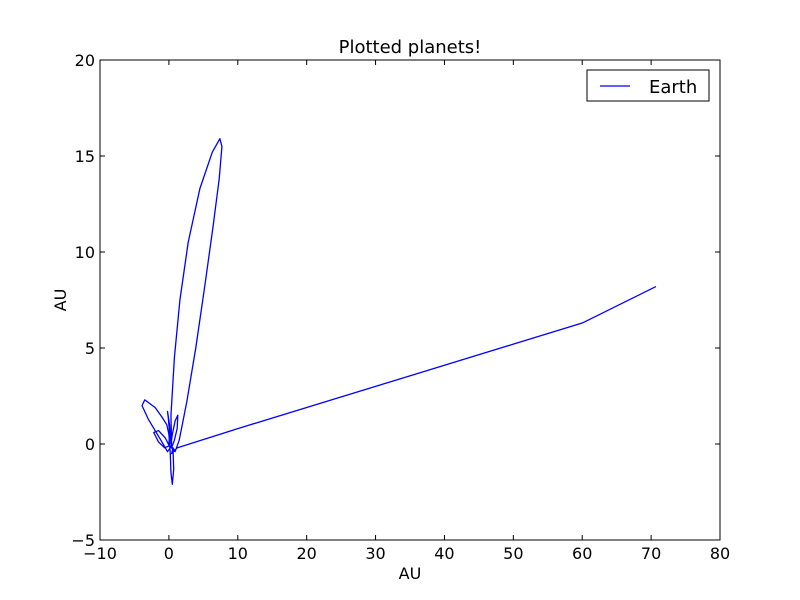 Image resolution: width=800 pixels, height=600 pixels. I want to click on x-tick-label: 0, so click(169, 553).